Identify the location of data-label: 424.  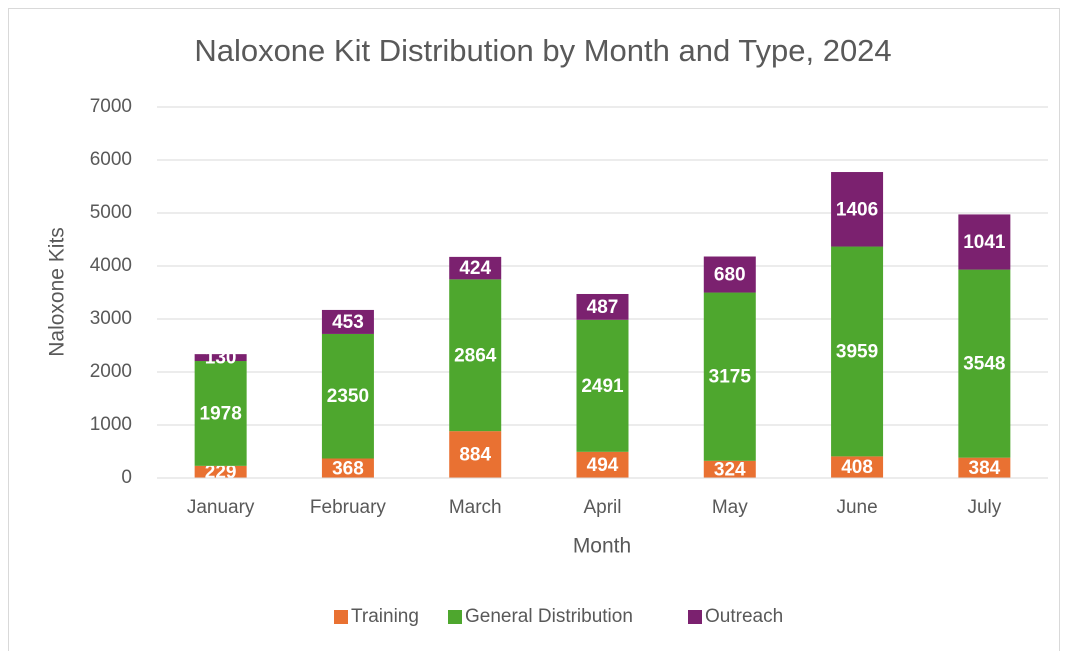
(475, 268).